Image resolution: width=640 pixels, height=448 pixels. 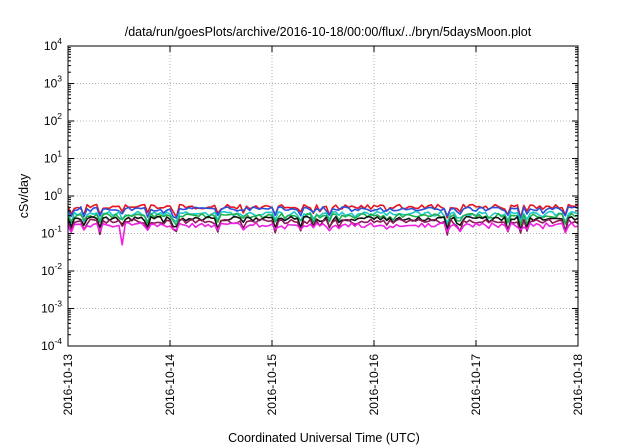 I want to click on y-tick-label: 10⁻¹, so click(x=51, y=232).